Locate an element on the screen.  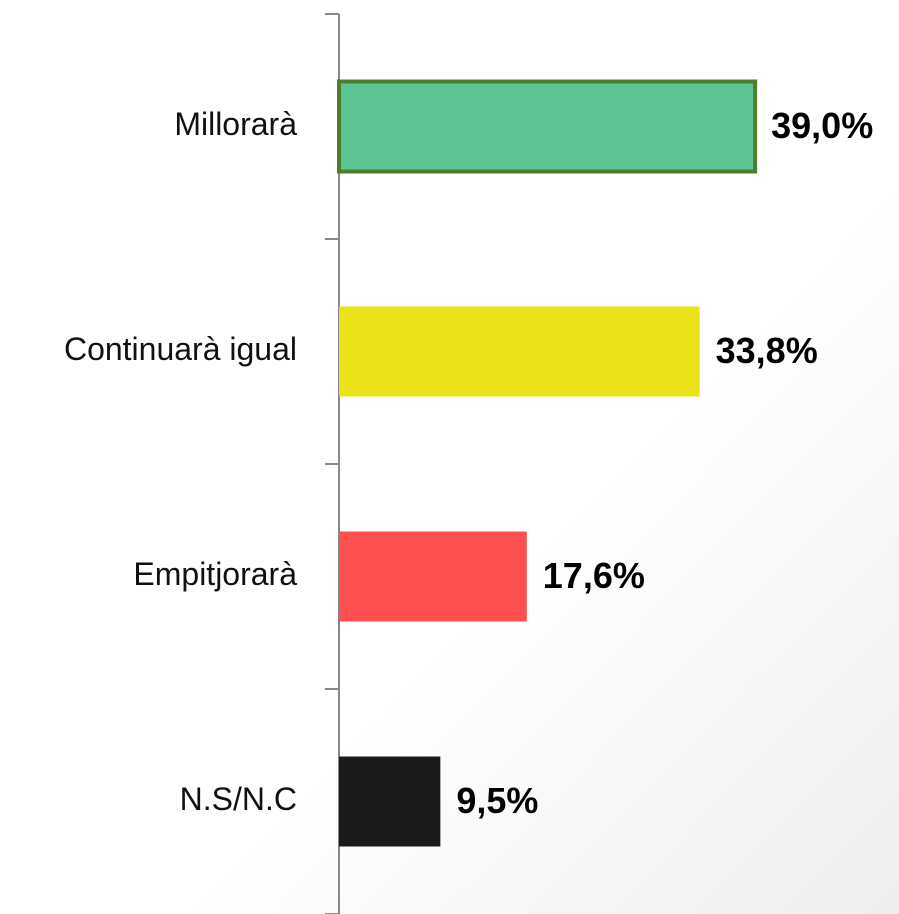
data-label: 39,0% is located at coordinates (822, 125).